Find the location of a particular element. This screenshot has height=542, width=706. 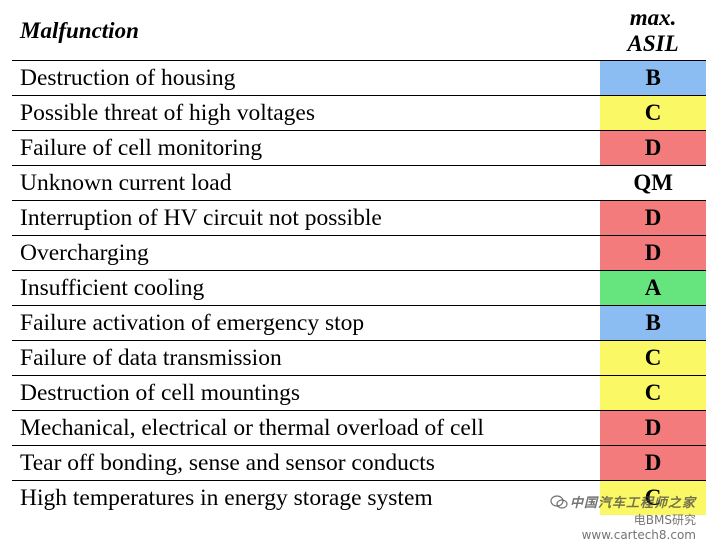

malfunction-cell: Failure of data transmission is located at coordinates (306, 358).